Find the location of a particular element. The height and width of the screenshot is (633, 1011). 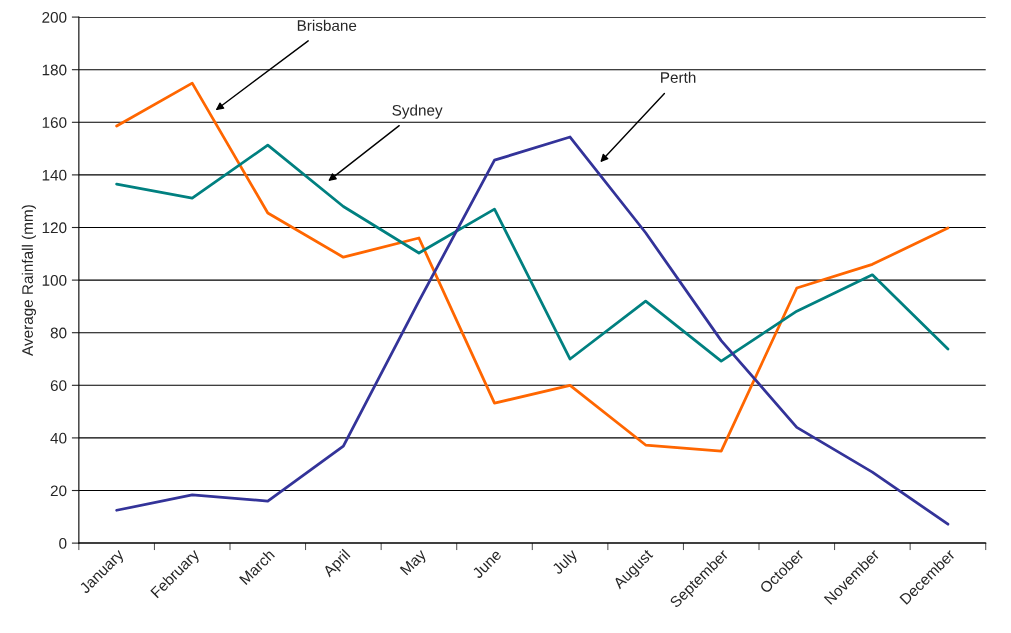

y-tick-label: 80 is located at coordinates (58, 333).